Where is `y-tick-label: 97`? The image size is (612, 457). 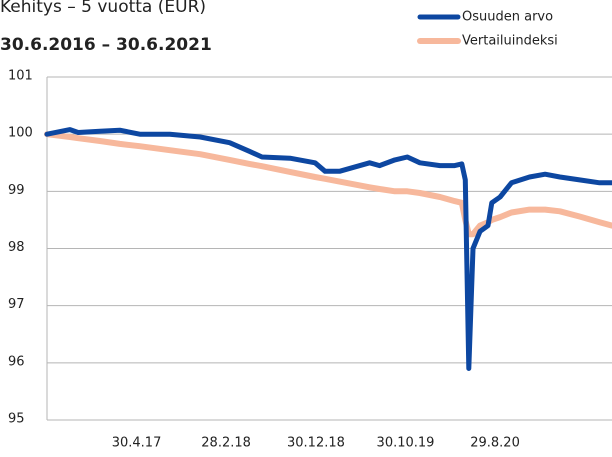
y-tick-label: 97 is located at coordinates (16, 304).